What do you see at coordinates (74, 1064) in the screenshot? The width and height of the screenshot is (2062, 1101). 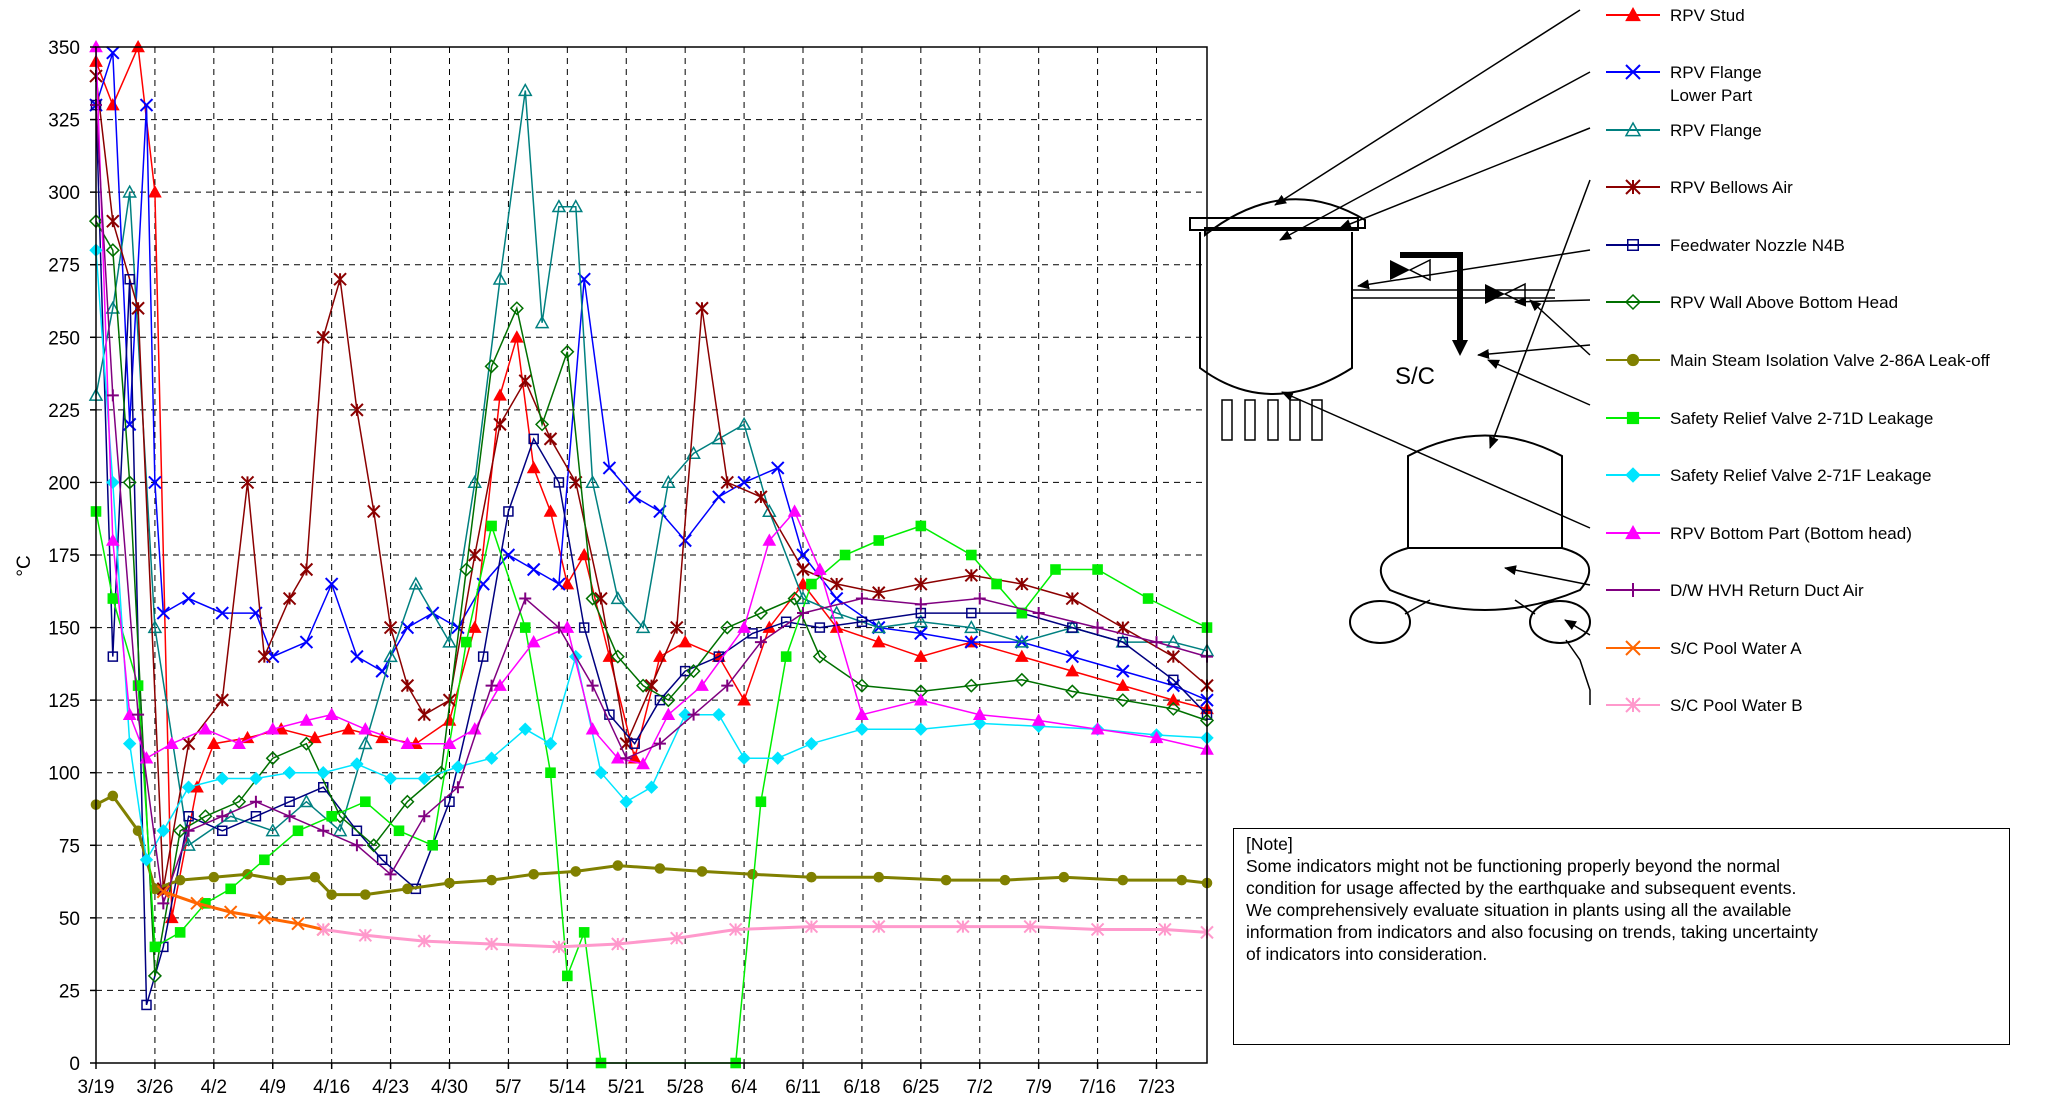 I see `y-tick-label: 0` at bounding box center [74, 1064].